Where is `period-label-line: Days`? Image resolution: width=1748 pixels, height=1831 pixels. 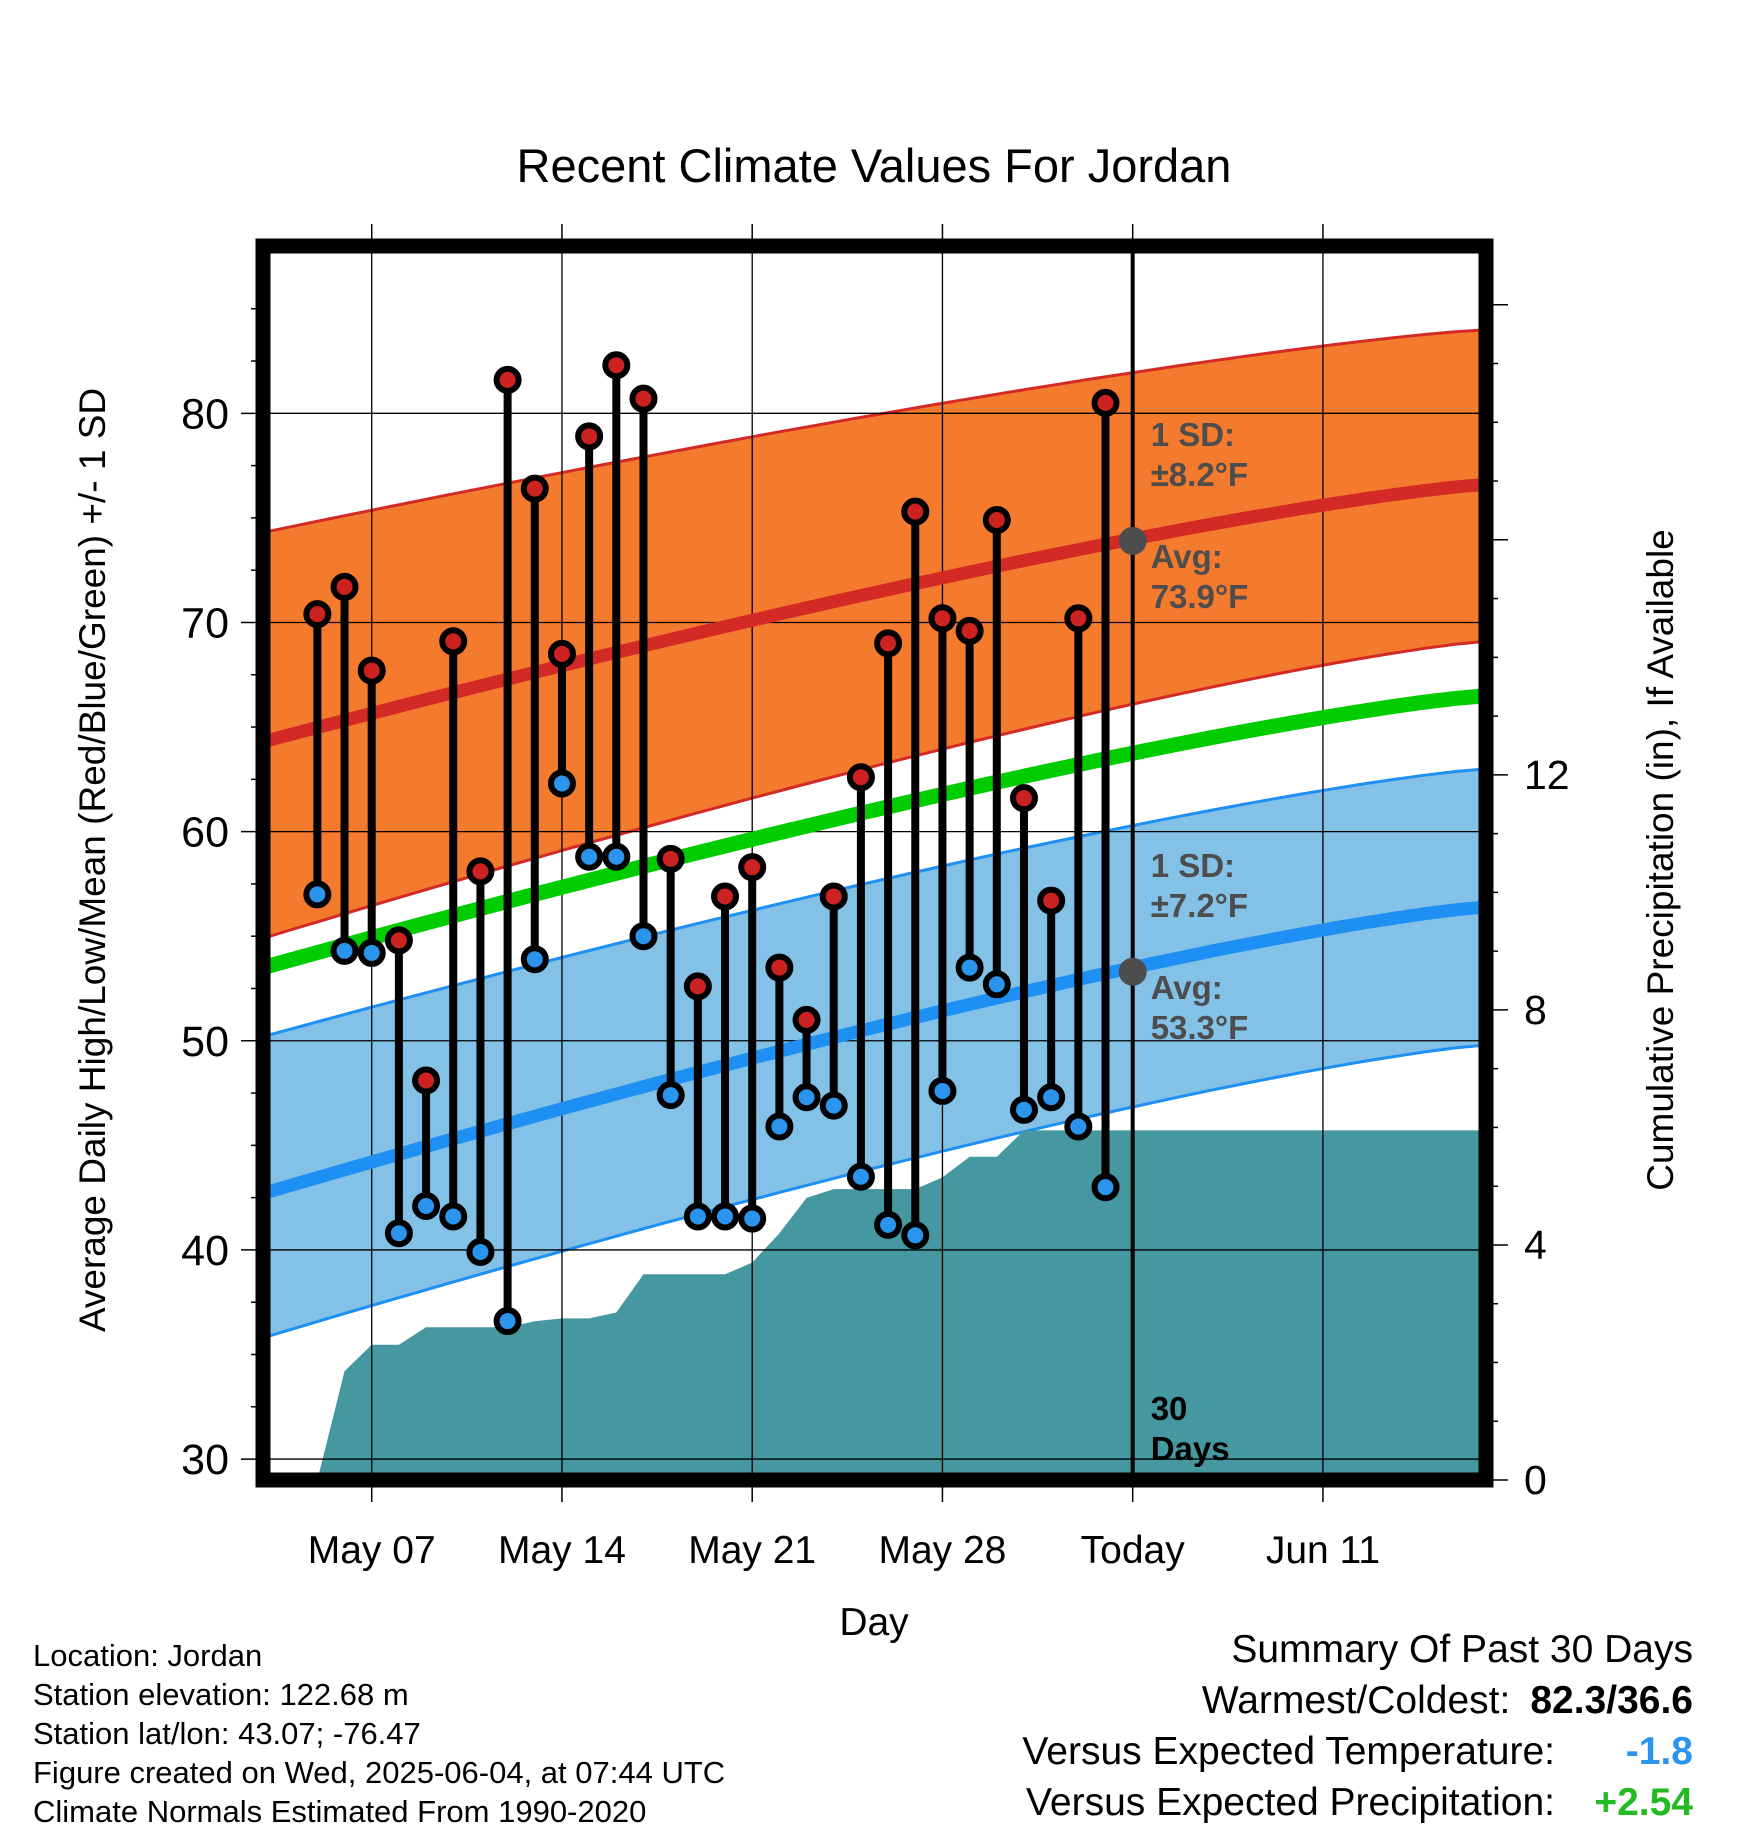
period-label-line: Days is located at coordinates (1190, 1448).